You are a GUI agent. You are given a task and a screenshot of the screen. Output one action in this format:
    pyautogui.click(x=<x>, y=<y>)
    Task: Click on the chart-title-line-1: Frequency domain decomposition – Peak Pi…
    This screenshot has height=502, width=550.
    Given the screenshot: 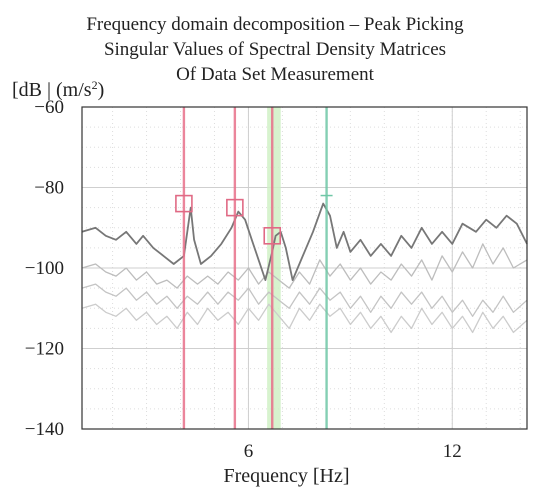 What is the action you would take?
    pyautogui.click(x=275, y=24)
    